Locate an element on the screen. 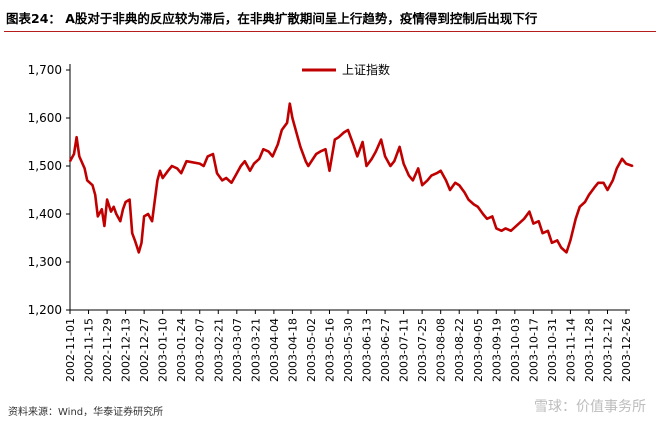 This screenshot has width=660, height=422. x-tick-label: 2003-01-10 is located at coordinates (163, 350).